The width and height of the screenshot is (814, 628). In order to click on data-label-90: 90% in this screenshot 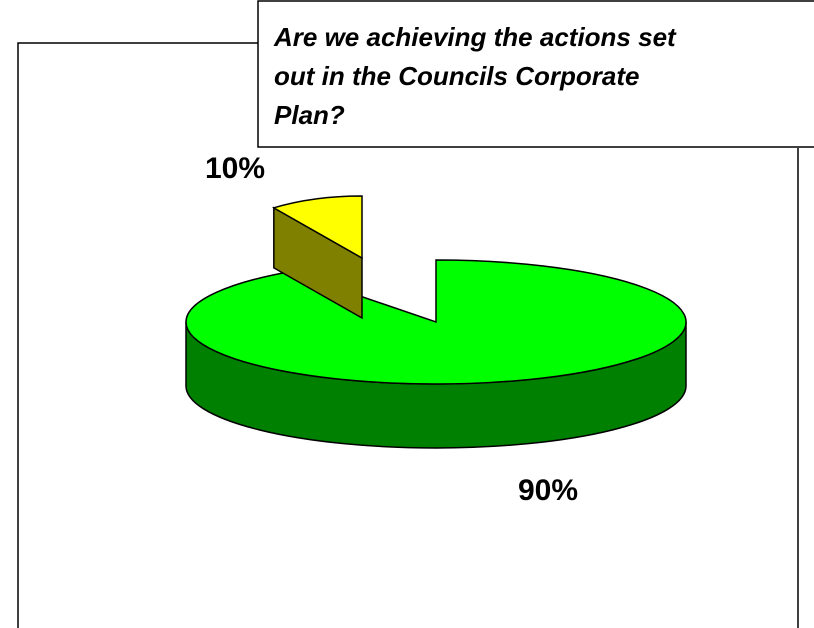, I will do `click(548, 490)`.